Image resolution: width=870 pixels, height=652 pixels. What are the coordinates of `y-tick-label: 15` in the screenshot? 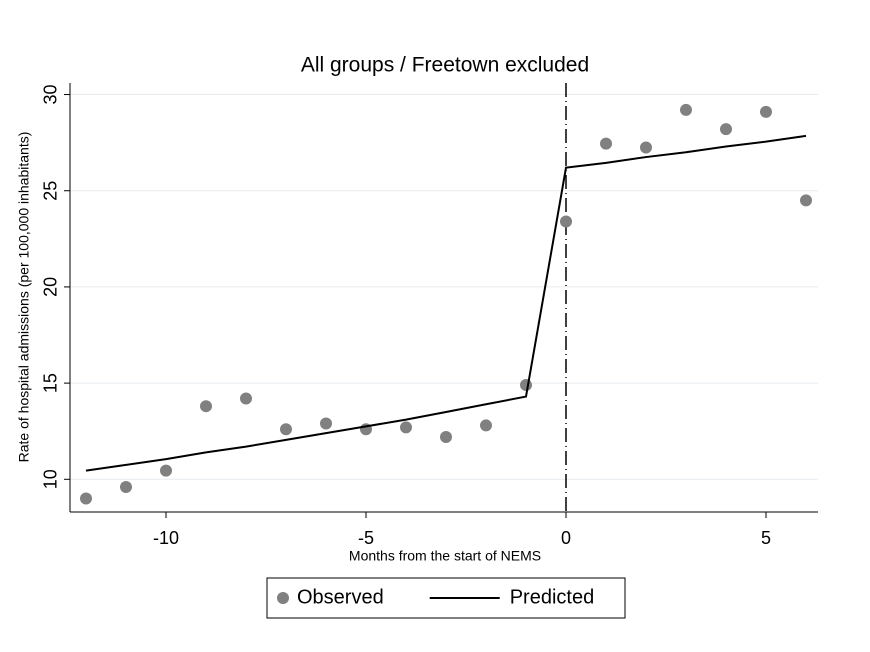 It's located at (51, 383).